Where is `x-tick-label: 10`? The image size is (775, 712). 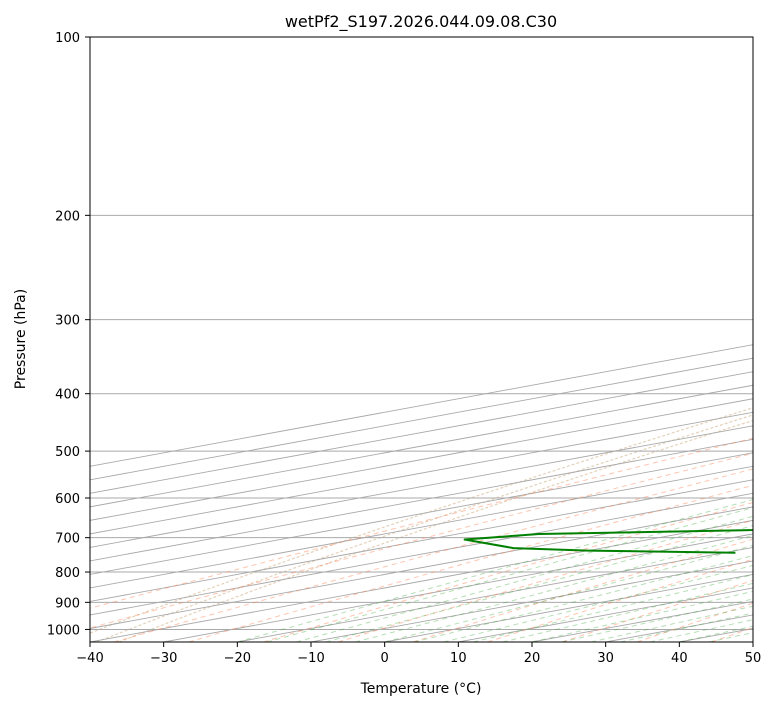
x-tick-label: 10 is located at coordinates (458, 658).